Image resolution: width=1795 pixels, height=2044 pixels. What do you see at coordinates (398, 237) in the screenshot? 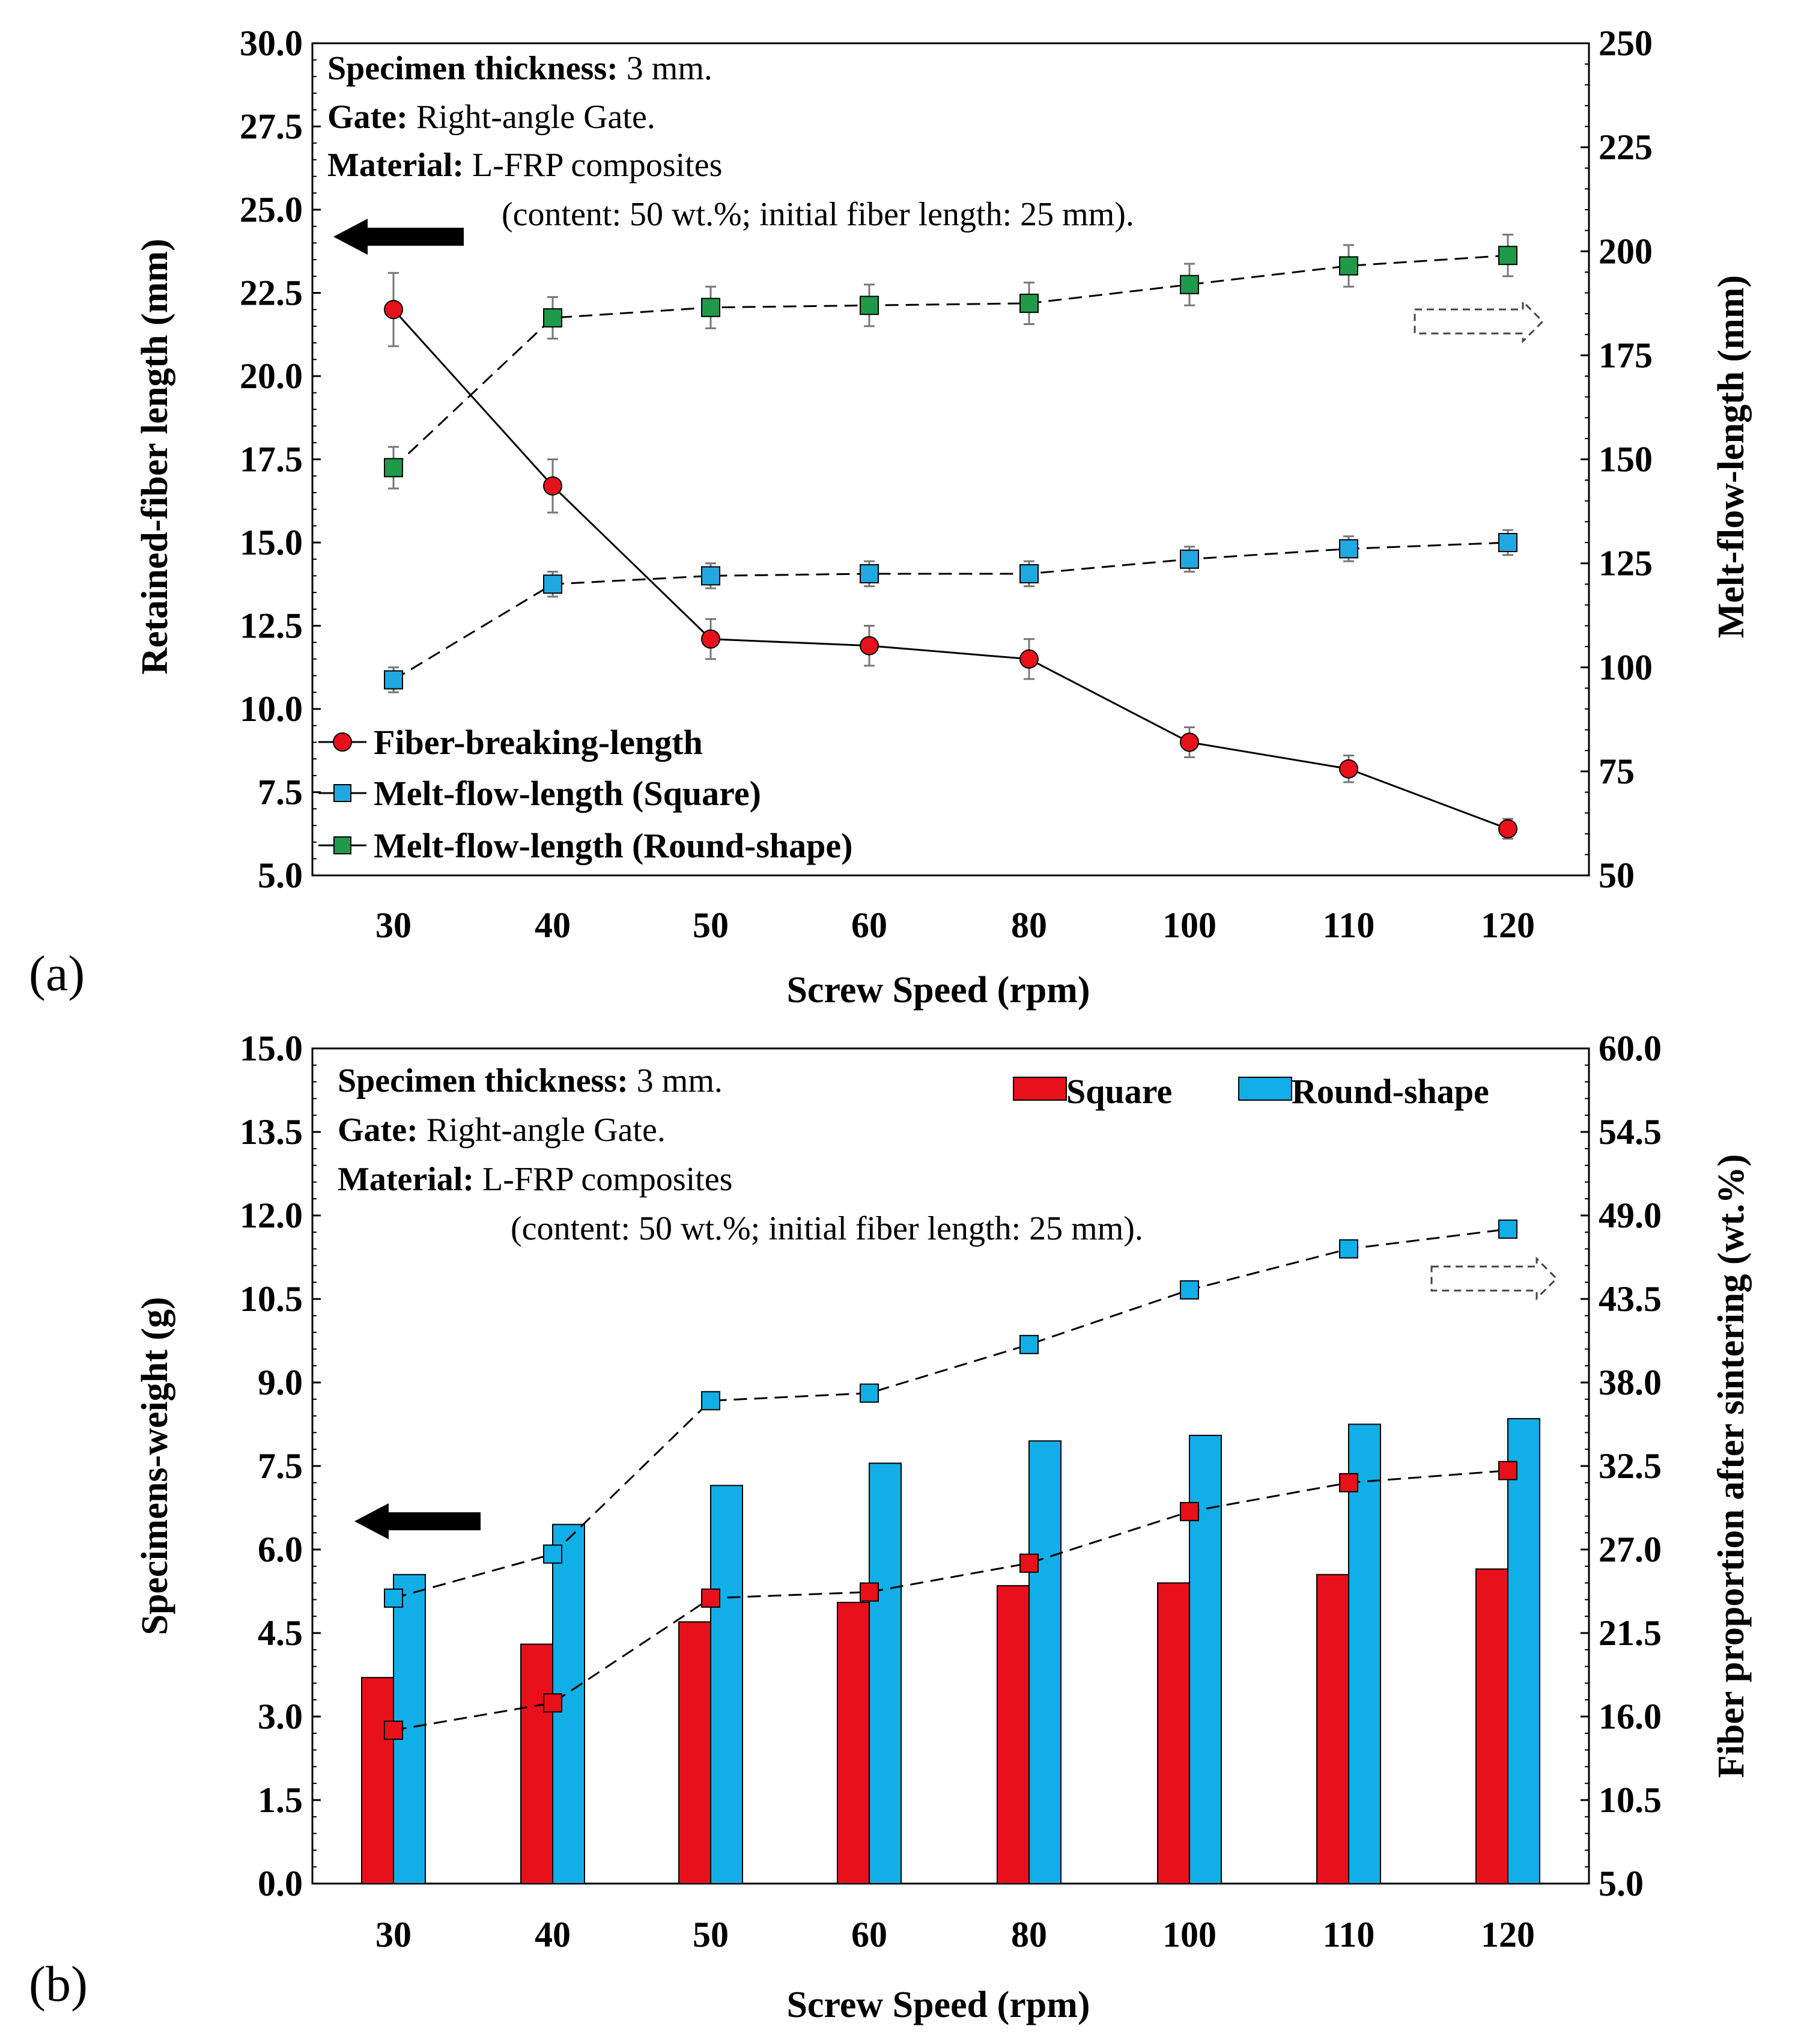
I see `left-axis-arrow-icon` at bounding box center [398, 237].